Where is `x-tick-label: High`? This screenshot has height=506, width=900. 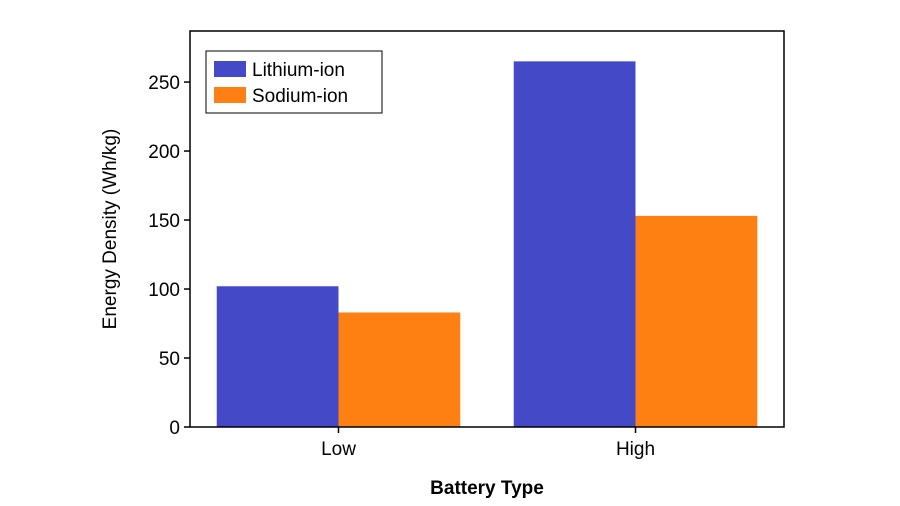
x-tick-label: High is located at coordinates (635, 449).